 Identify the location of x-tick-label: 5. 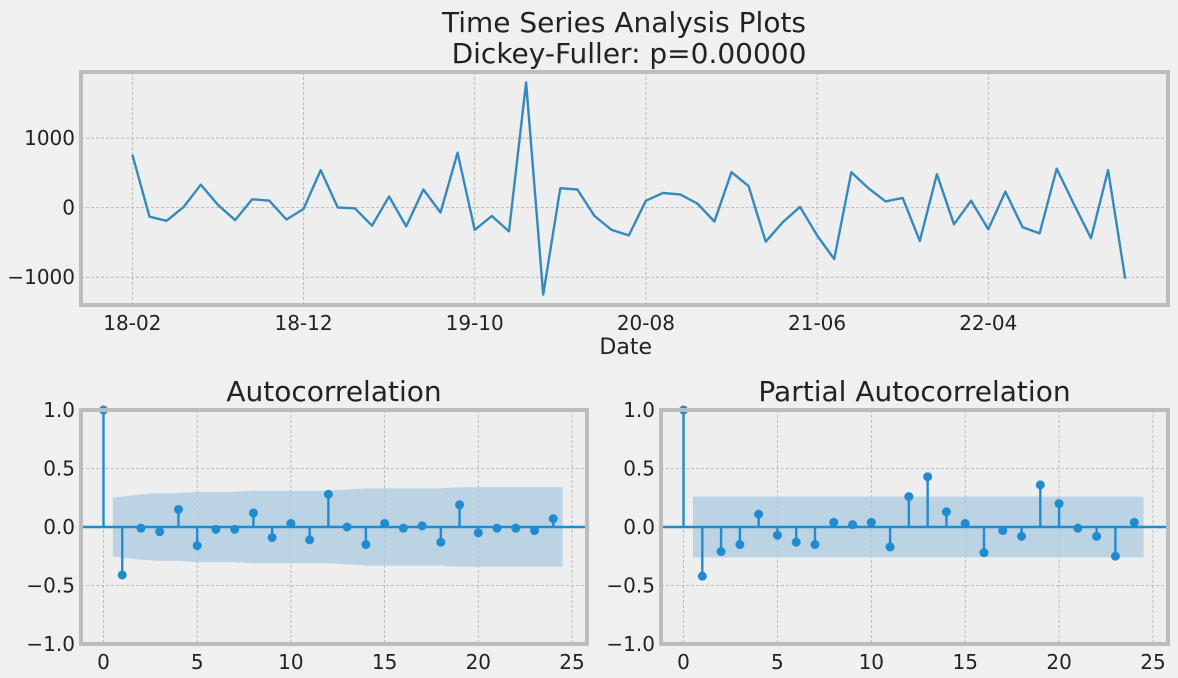
(777, 662).